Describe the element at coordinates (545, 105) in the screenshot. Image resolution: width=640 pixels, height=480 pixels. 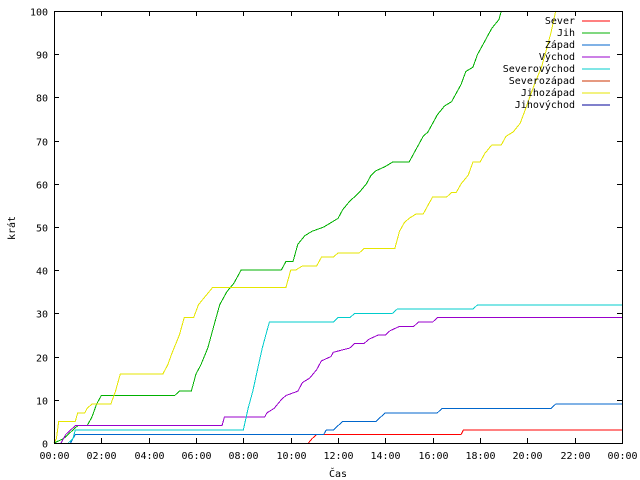
I see `legend-label: Jihovýchod` at that location.